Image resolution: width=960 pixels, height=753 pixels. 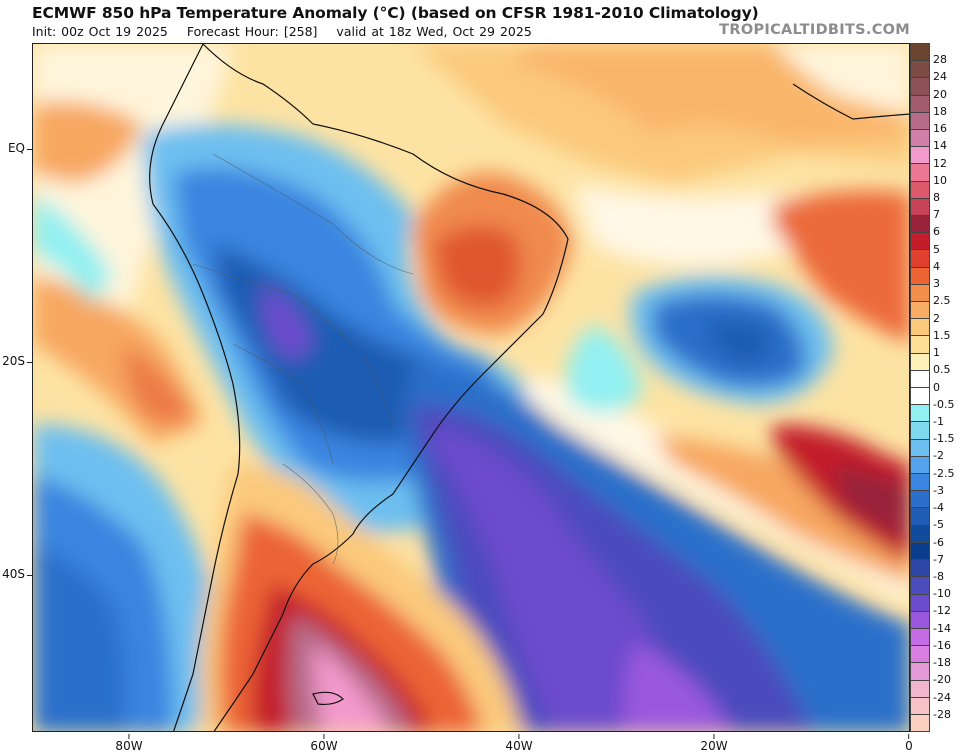 What do you see at coordinates (942, 594) in the screenshot?
I see `colorbar-label: -10` at bounding box center [942, 594].